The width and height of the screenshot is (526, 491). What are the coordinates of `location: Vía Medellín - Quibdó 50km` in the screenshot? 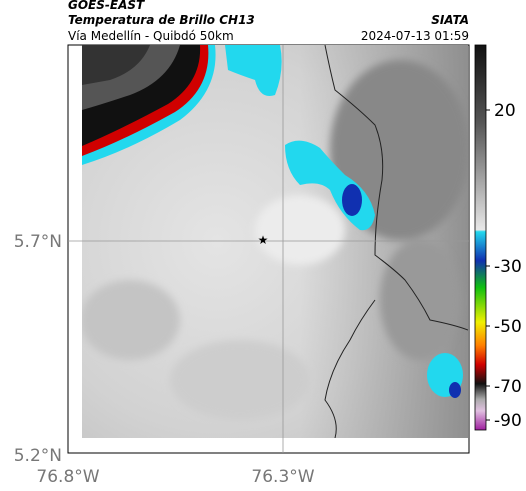 It's located at (151, 36).